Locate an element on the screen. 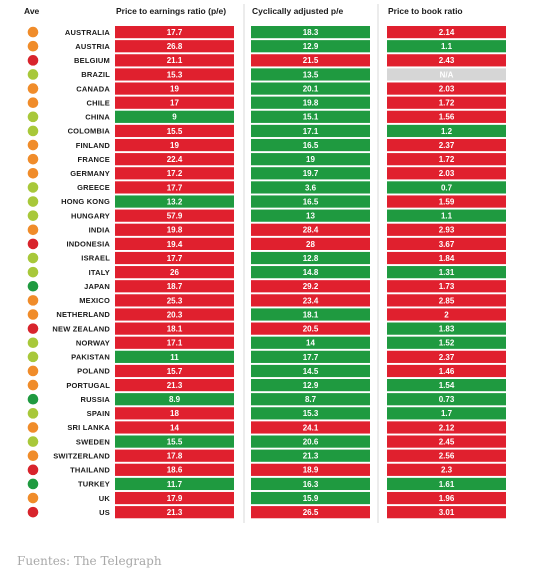 The width and height of the screenshot is (536, 575). pb-value: 2.37 is located at coordinates (447, 357).